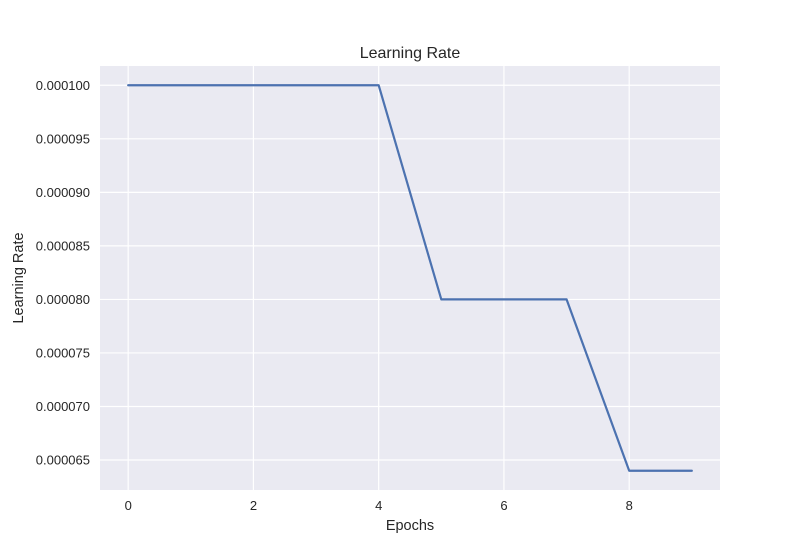  Describe the element at coordinates (63, 460) in the screenshot. I see `y-tick-label: 0.000065` at that location.